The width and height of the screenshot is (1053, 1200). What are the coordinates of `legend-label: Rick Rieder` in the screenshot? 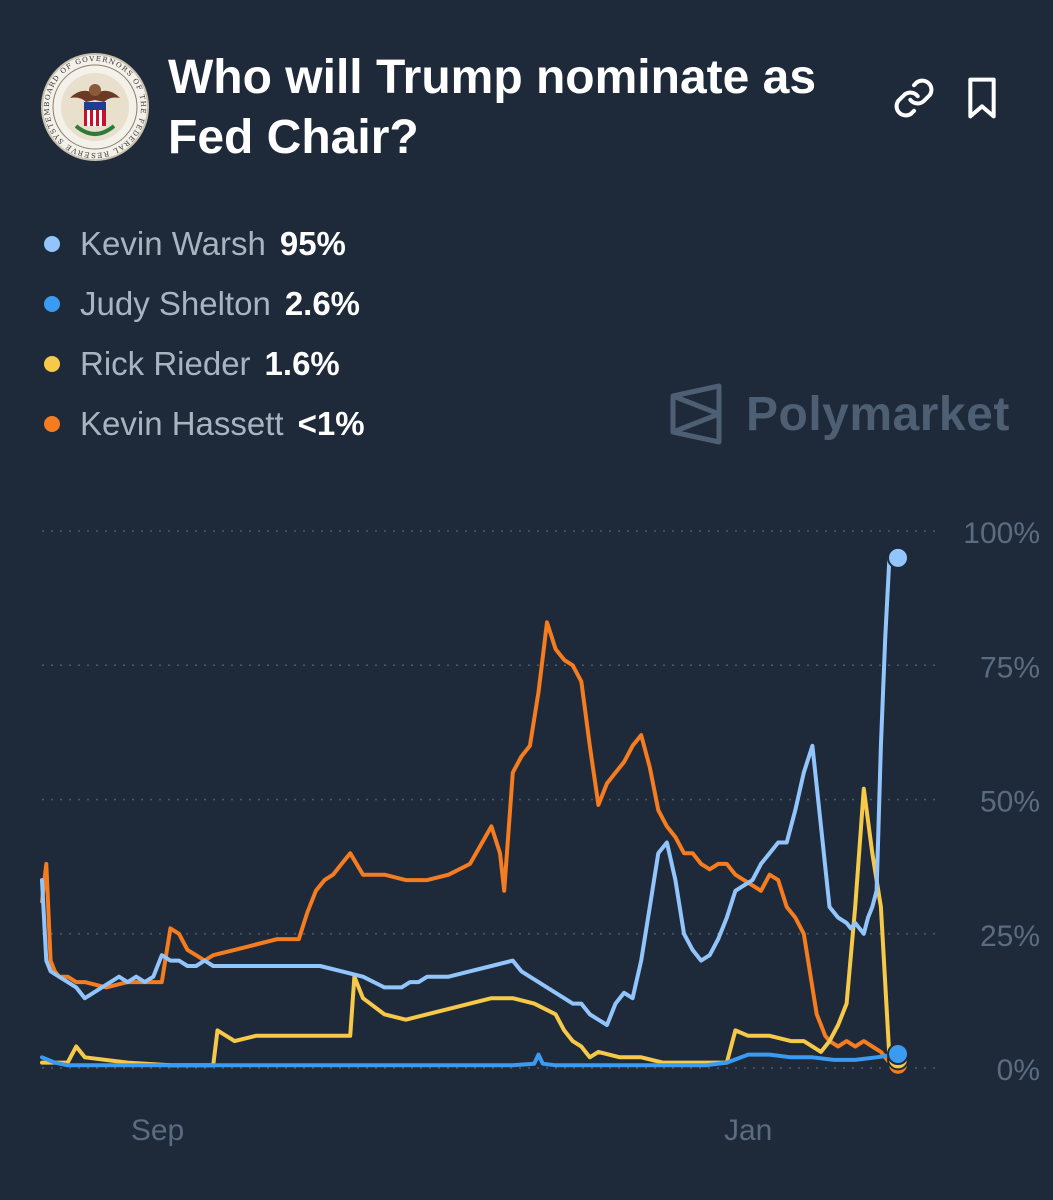 It's located at (165, 363).